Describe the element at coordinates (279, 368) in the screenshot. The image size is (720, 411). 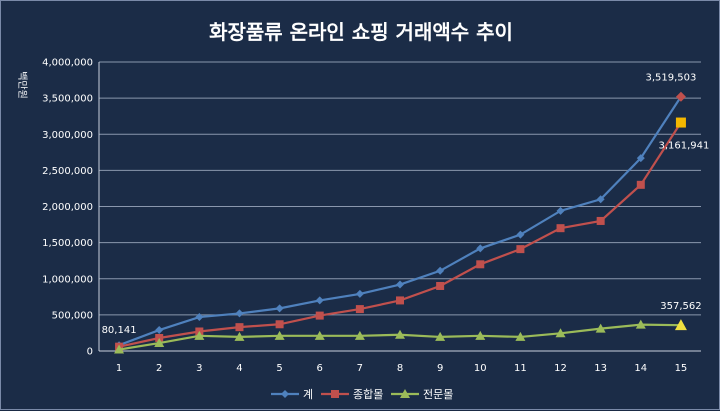
I see `x-tick-label: 5` at that location.